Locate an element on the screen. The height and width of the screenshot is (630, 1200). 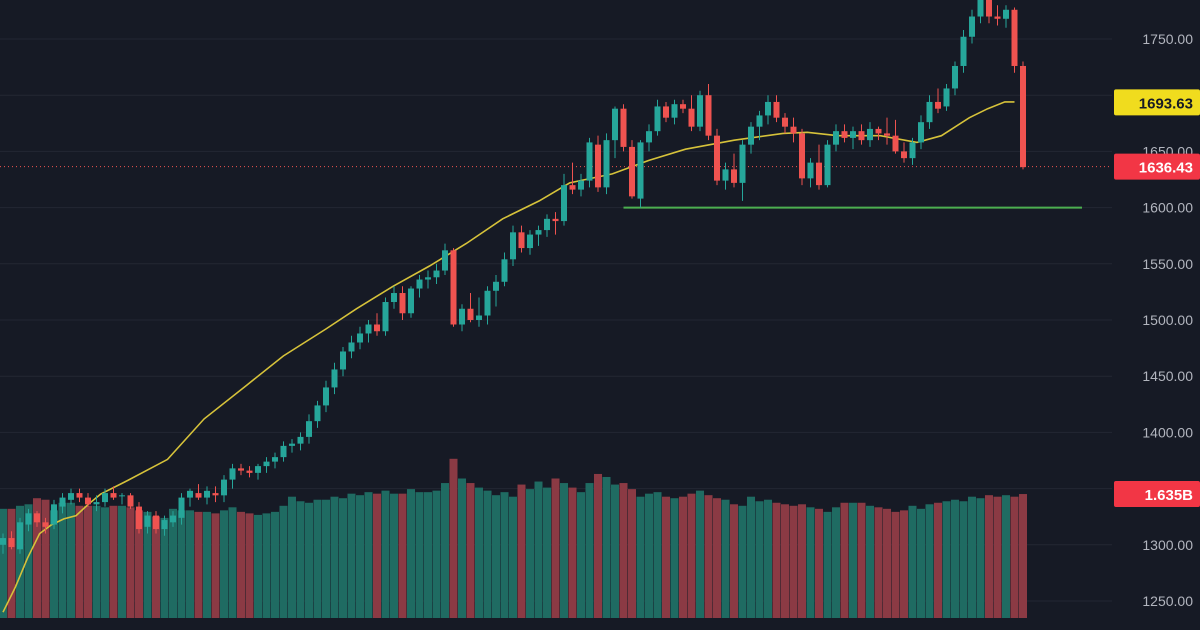
ma-value-label: 1693.63 is located at coordinates (1166, 103).